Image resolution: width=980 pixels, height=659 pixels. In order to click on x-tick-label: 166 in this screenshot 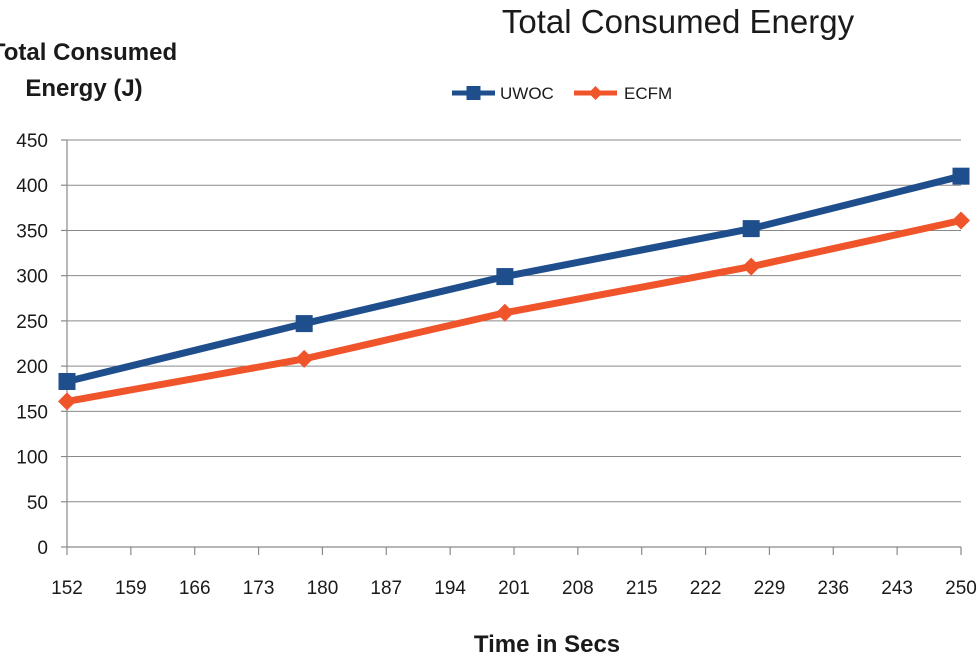, I will do `click(195, 588)`.